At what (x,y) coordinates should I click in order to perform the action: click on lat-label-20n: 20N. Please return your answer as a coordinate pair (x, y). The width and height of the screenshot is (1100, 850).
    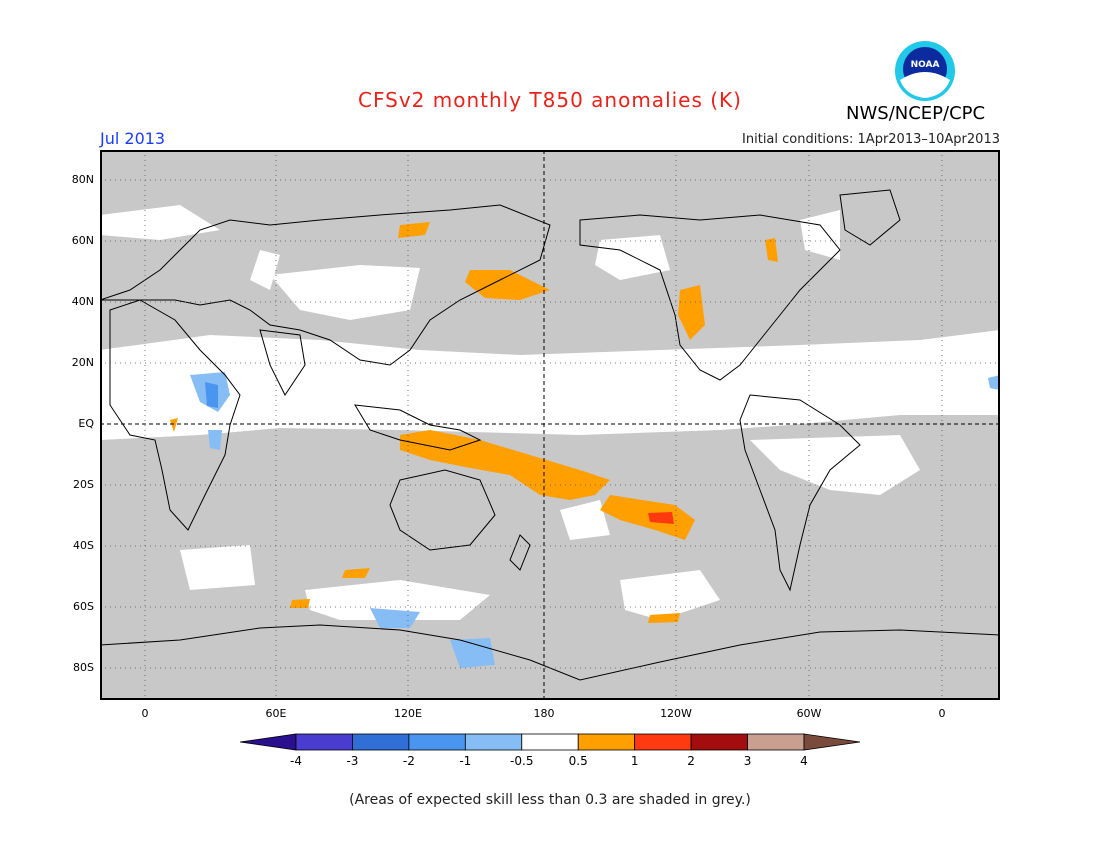
    Looking at the image, I should click on (82, 362).